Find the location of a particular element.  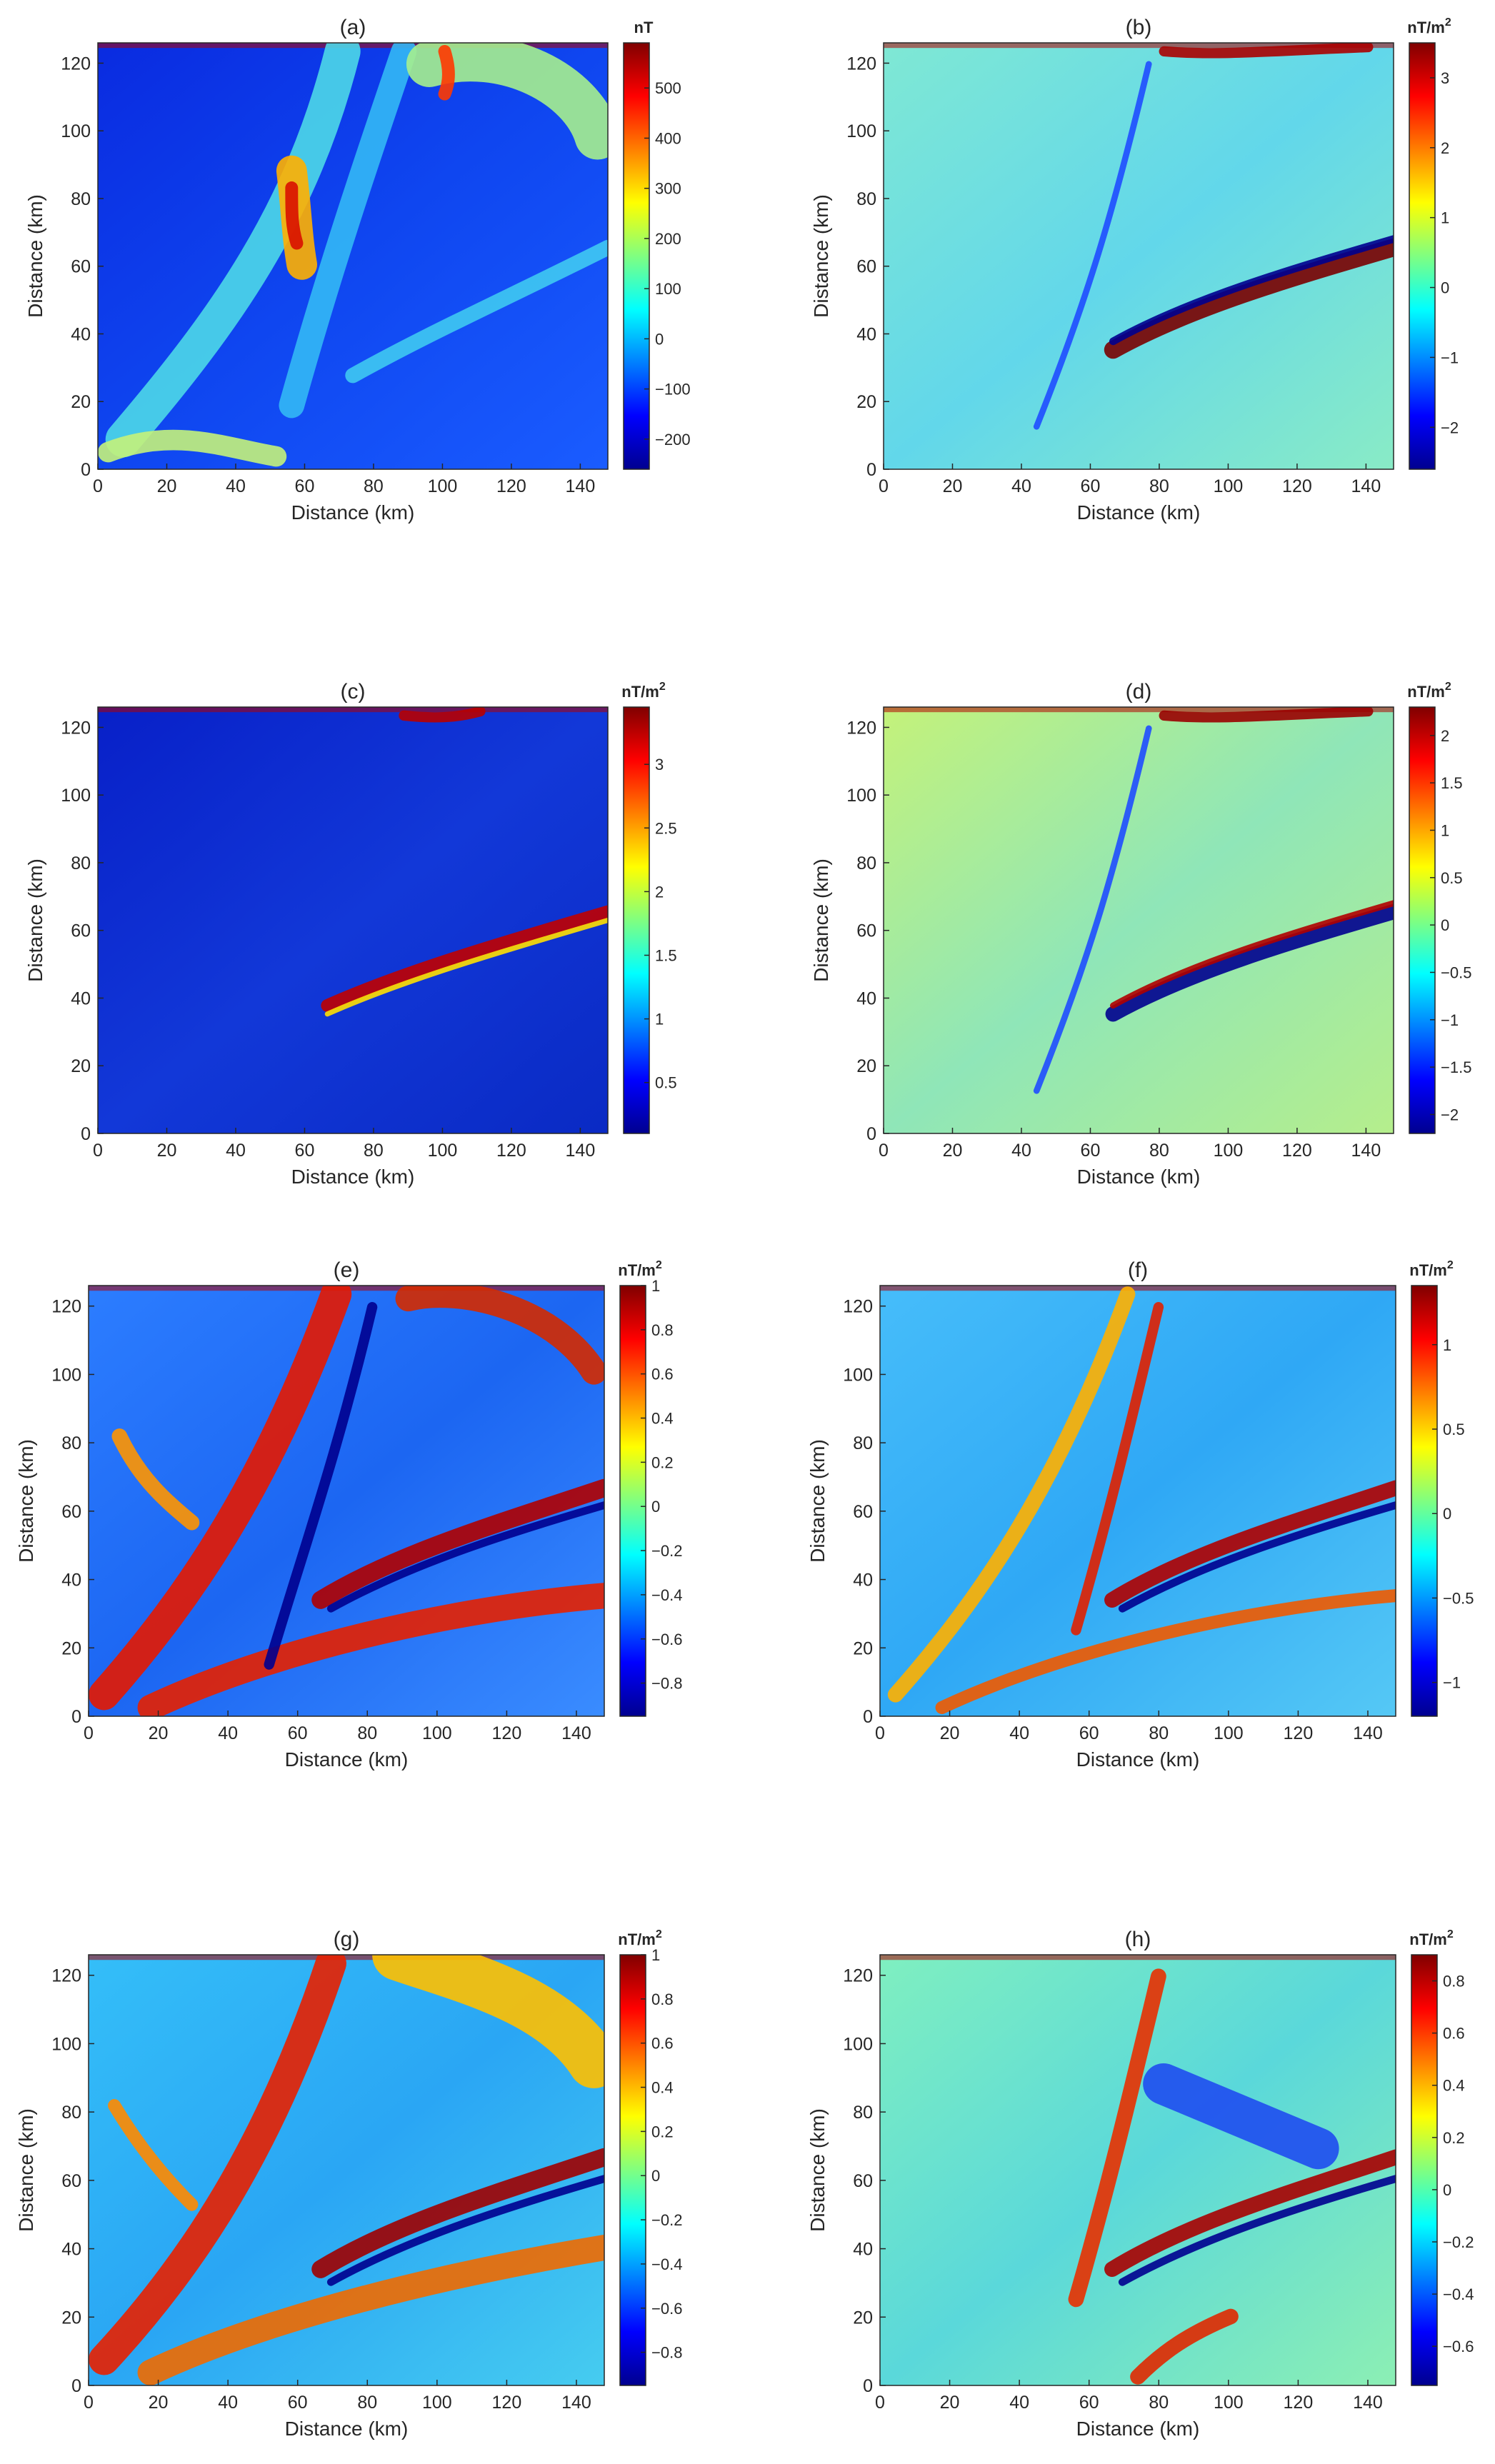

x-tick-label: 140 is located at coordinates (1368, 1733).